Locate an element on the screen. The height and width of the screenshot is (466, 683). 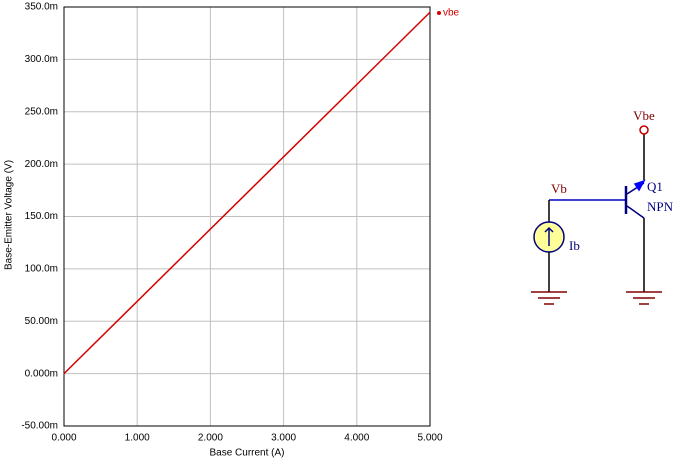
y-tick-label: 350.0m is located at coordinates (41, 7).